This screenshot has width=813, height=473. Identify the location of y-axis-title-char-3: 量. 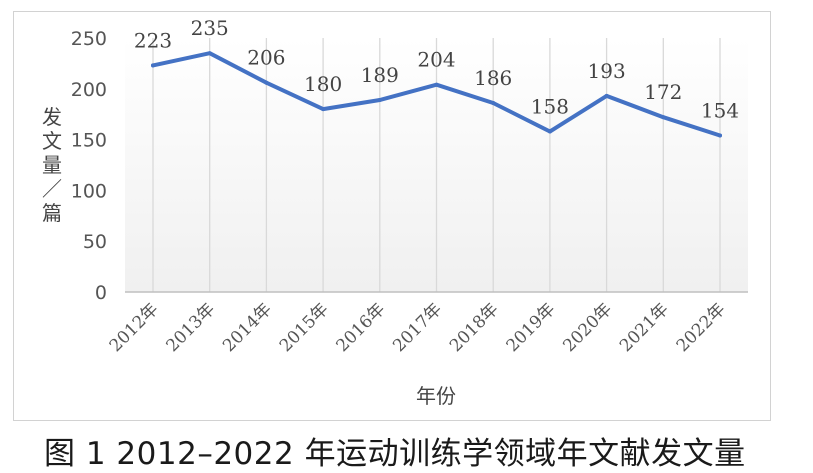
(52, 165).